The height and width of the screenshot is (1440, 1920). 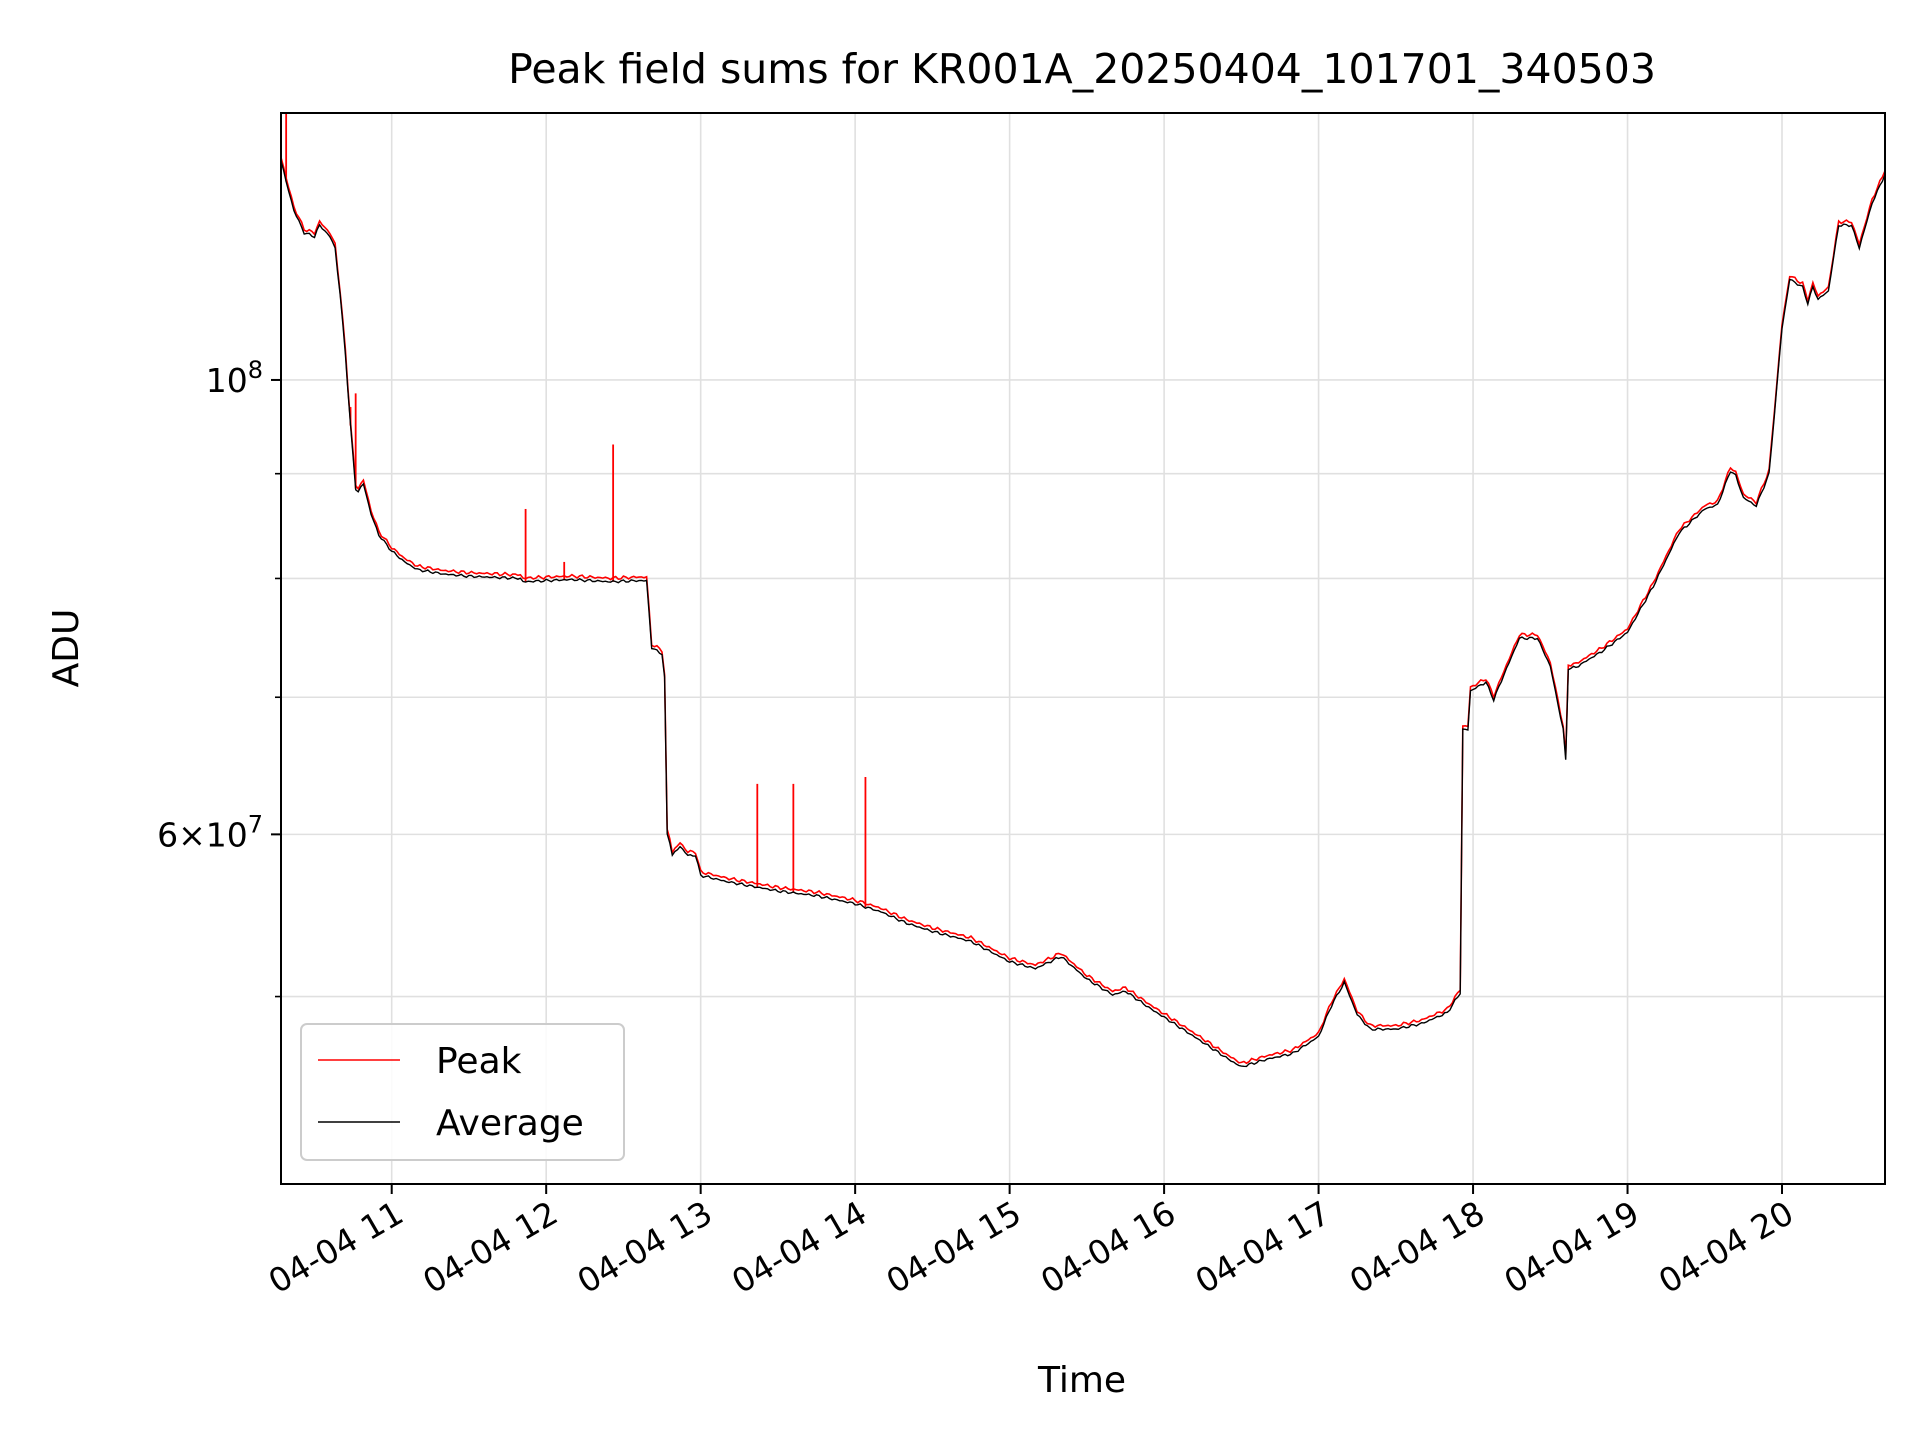 I want to click on legend-peak-label: Peak, so click(x=479, y=1061).